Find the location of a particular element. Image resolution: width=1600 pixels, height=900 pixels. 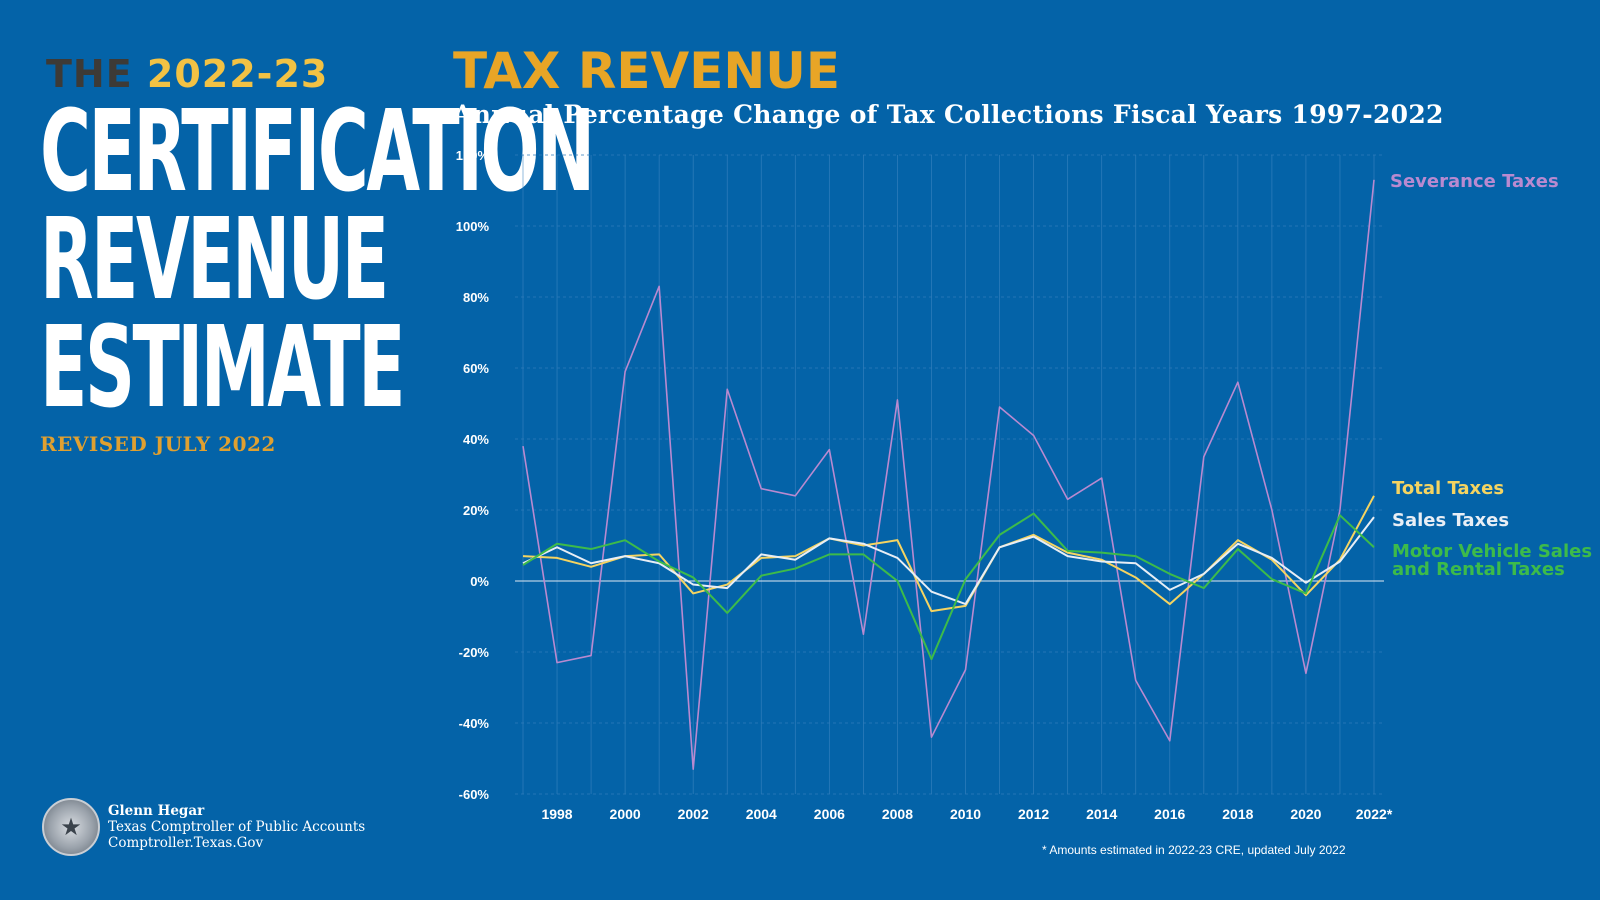

x-tick-label: 2000 is located at coordinates (625, 814).